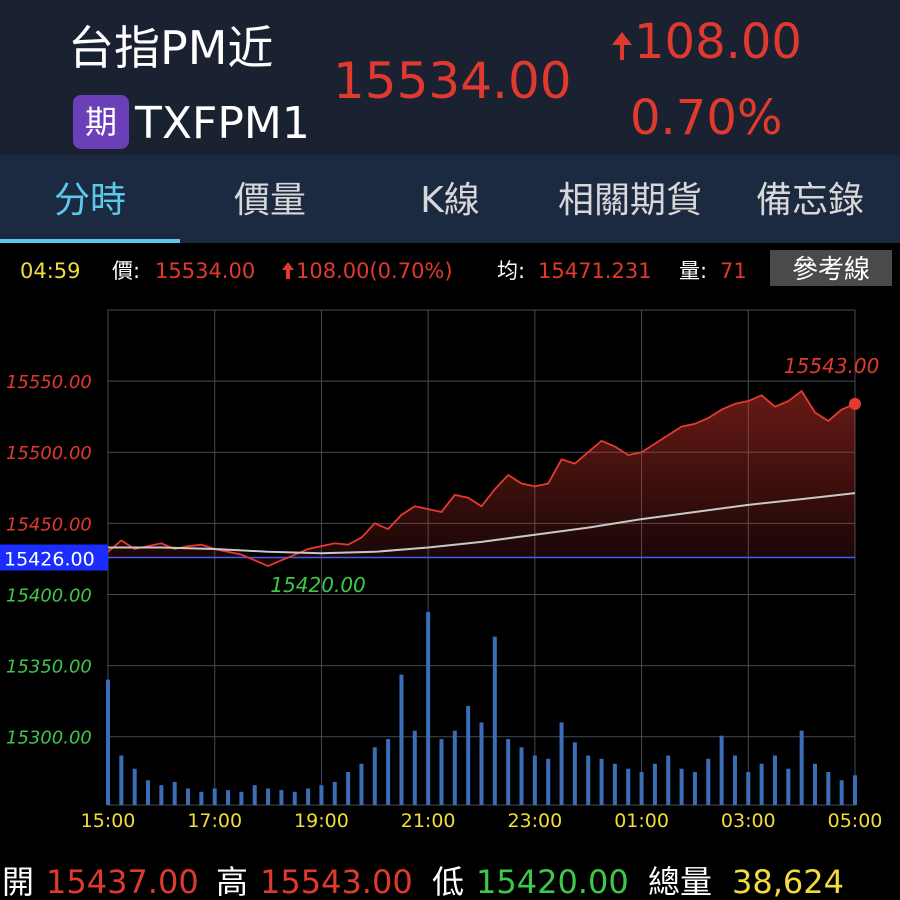 The height and width of the screenshot is (900, 900). Describe the element at coordinates (90, 200) in the screenshot. I see `tab: 分時` at that location.